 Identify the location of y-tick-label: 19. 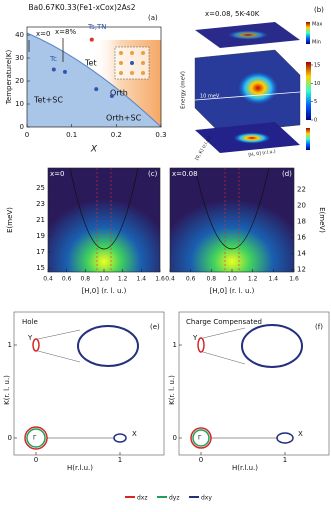
(40, 236).